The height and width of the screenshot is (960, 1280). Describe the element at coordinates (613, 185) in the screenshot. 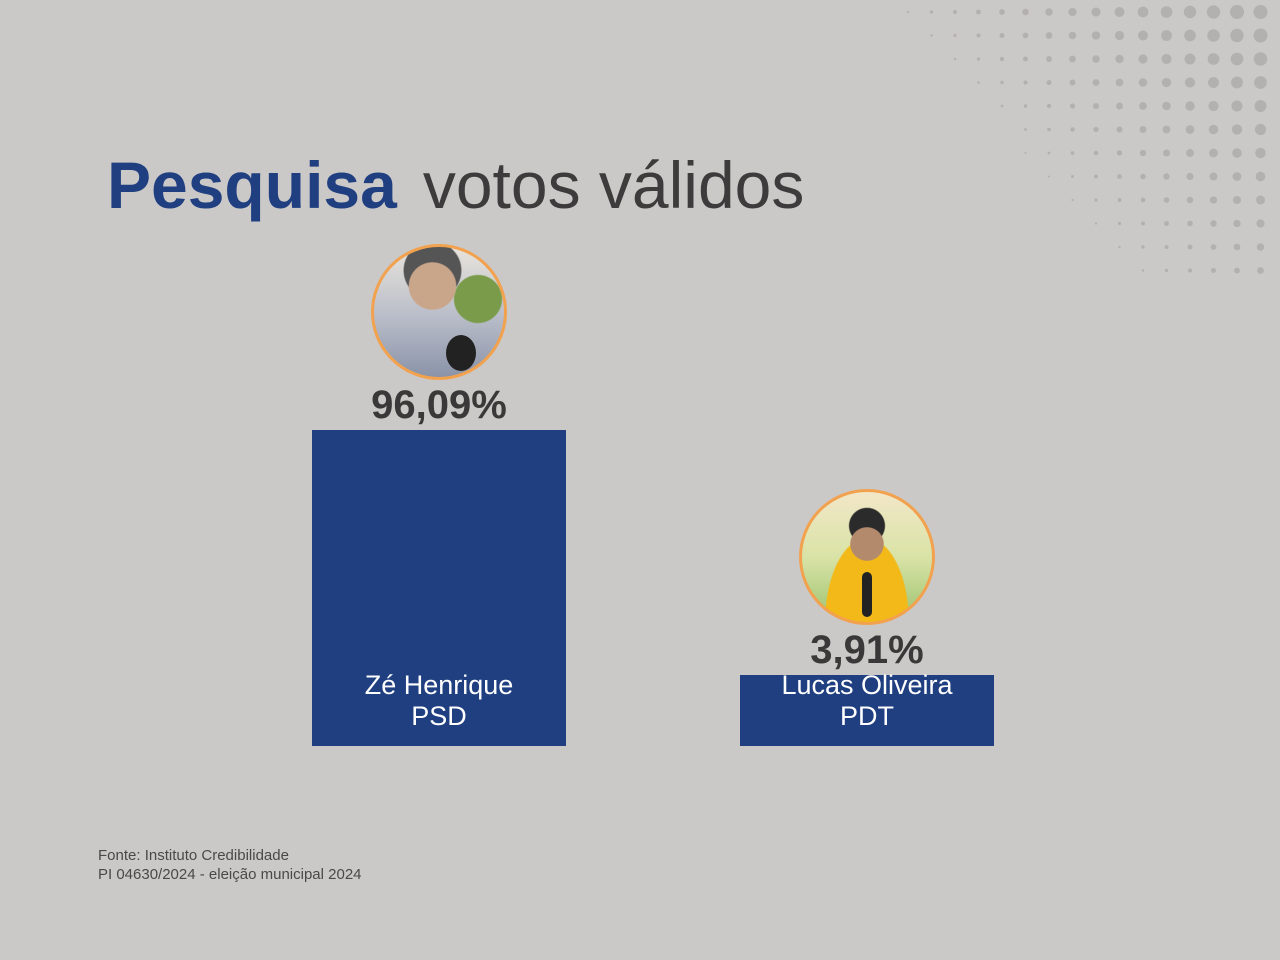

I see `title-subtitle: votos válidos` at that location.